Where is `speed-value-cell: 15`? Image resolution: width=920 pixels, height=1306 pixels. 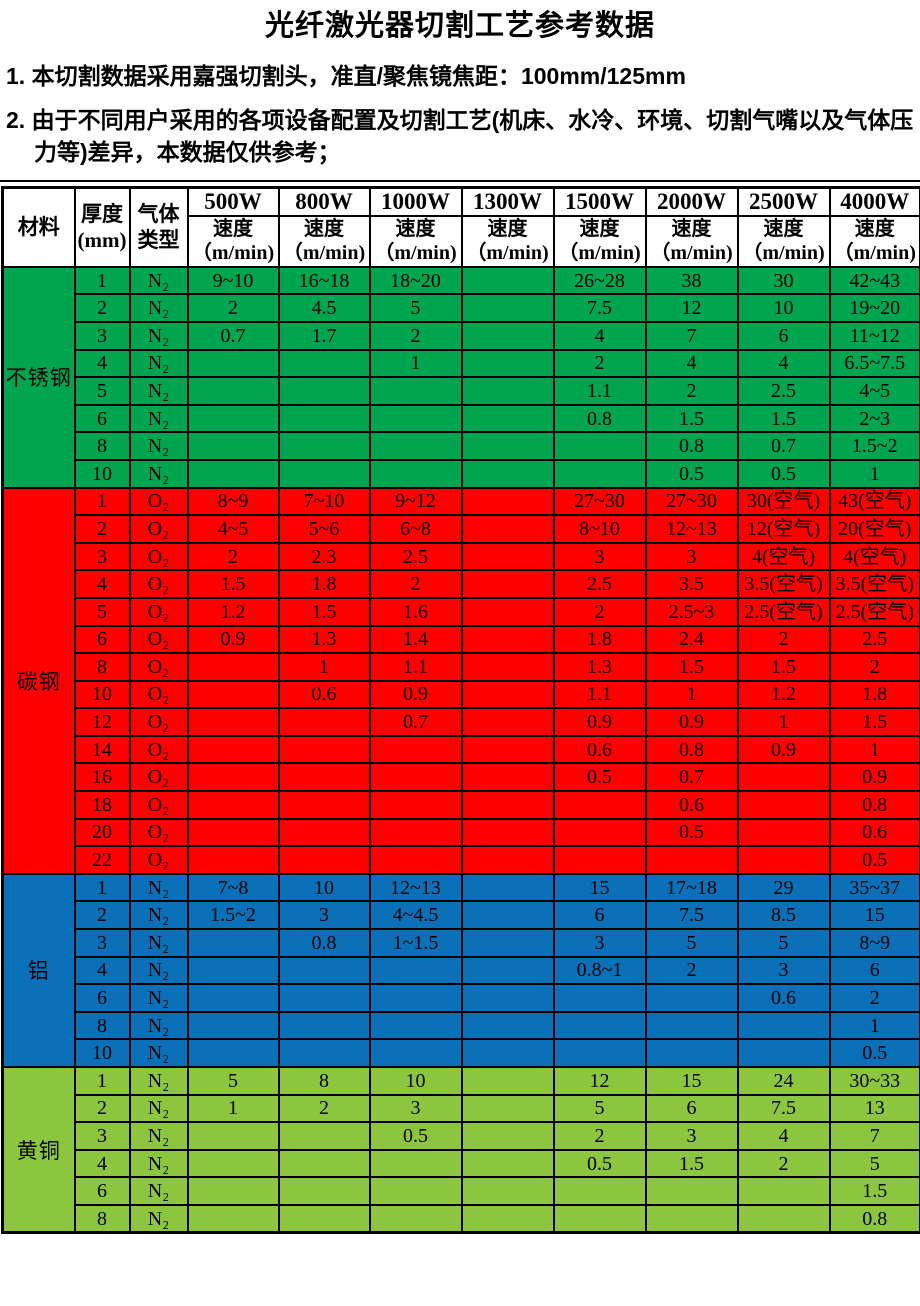 speed-value-cell: 15 is located at coordinates (875, 915).